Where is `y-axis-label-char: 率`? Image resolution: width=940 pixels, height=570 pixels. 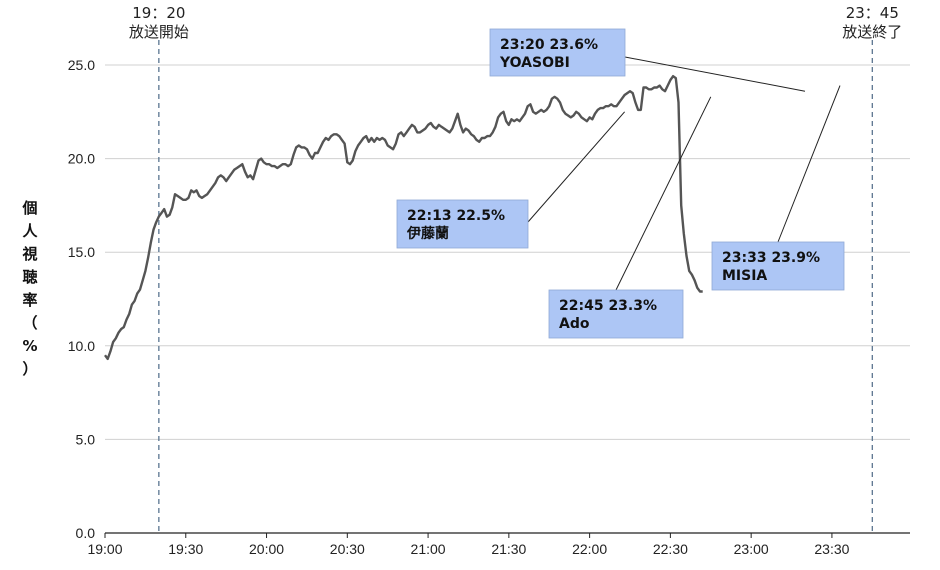 y-axis-label-char: 率 is located at coordinates (29, 300).